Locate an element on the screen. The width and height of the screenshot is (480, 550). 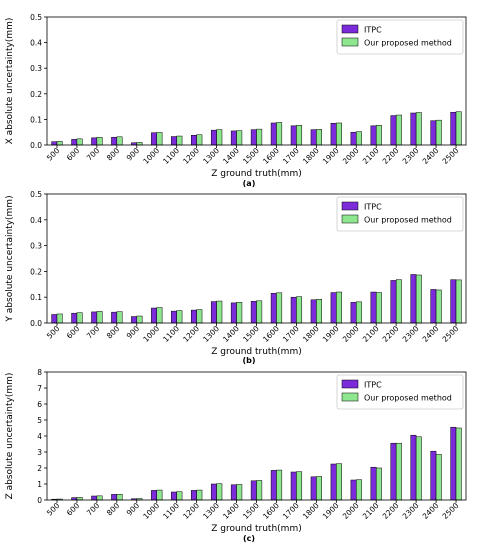
legend-box is located at coordinates (400, 37).